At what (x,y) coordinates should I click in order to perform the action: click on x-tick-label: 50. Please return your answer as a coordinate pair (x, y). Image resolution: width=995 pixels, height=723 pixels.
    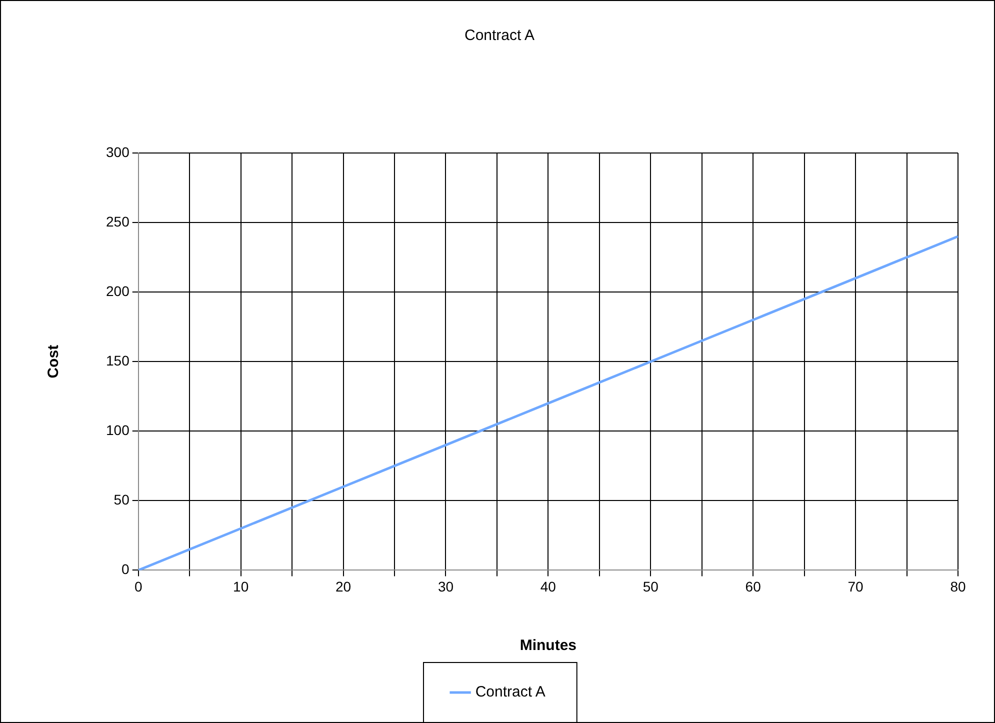
    Looking at the image, I should click on (650, 586).